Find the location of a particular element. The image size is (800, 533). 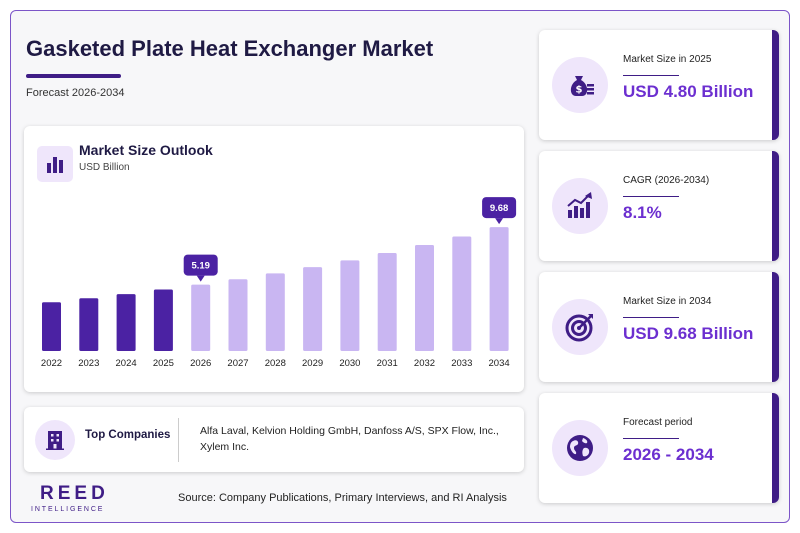

x-tick-label: 2032 is located at coordinates (424, 363).